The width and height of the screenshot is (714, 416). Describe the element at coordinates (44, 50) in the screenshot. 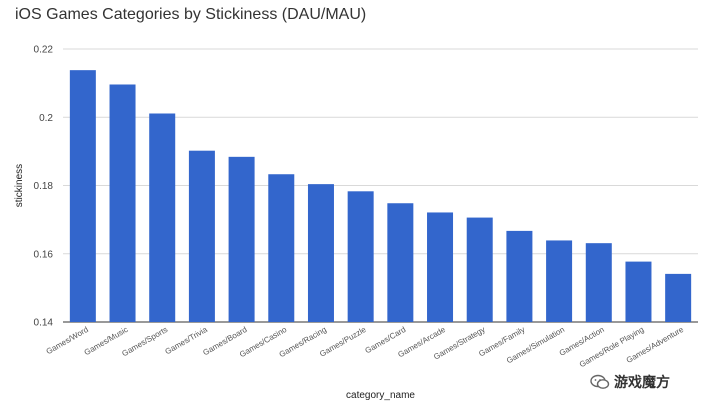

I see `y-tick-label: 0.22` at that location.